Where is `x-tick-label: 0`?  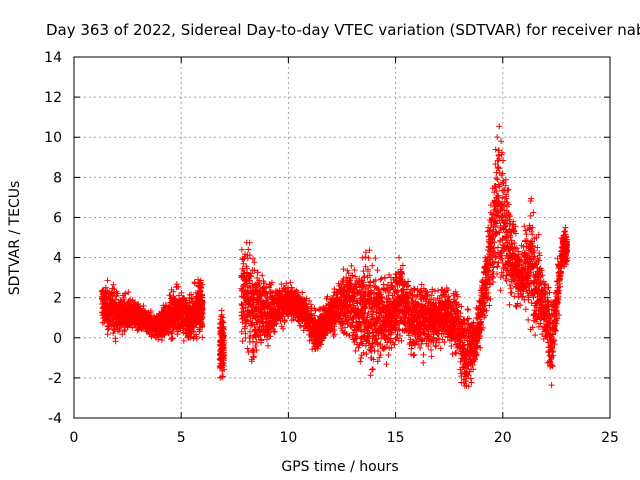
x-tick-label: 0 is located at coordinates (74, 438).